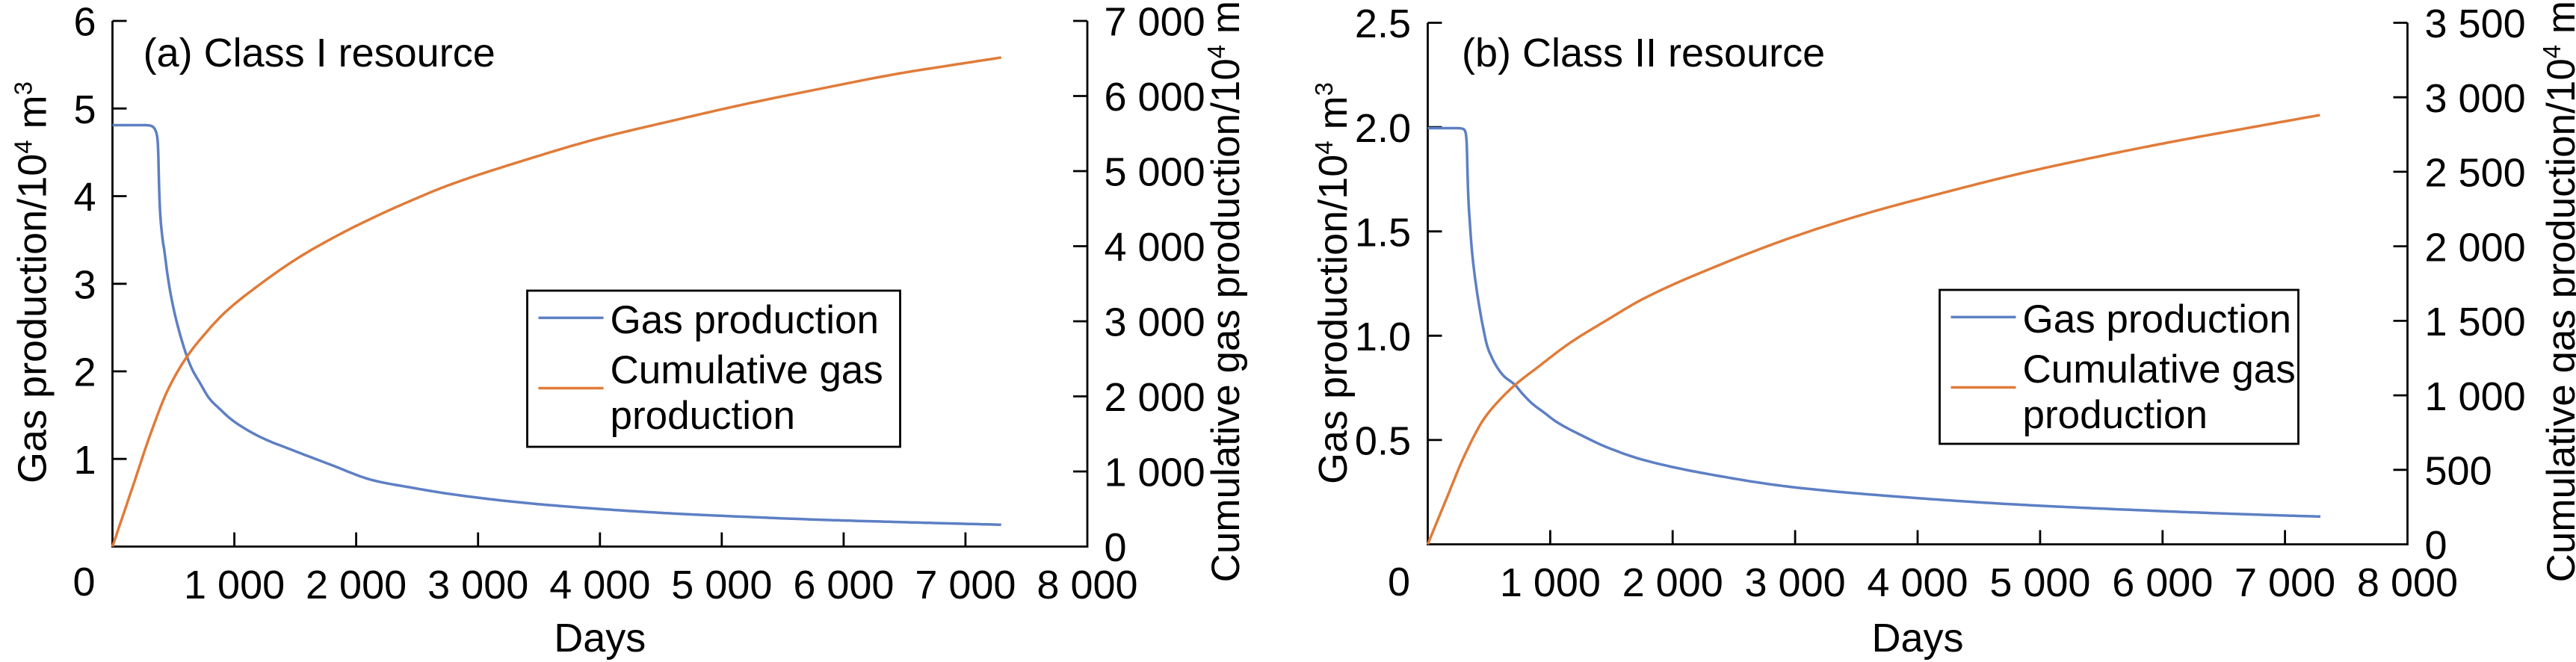  I want to click on svg-text: 1, so click(85, 460).